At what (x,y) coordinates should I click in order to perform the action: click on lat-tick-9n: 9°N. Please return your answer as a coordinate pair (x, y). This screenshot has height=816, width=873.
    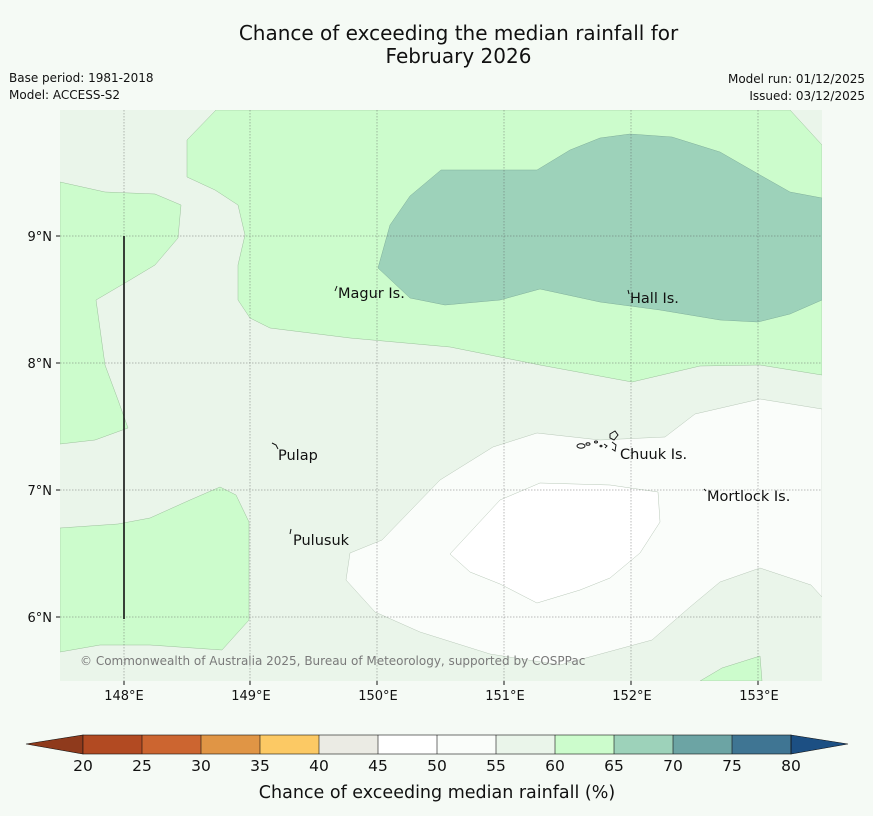
    Looking at the image, I should click on (40, 237).